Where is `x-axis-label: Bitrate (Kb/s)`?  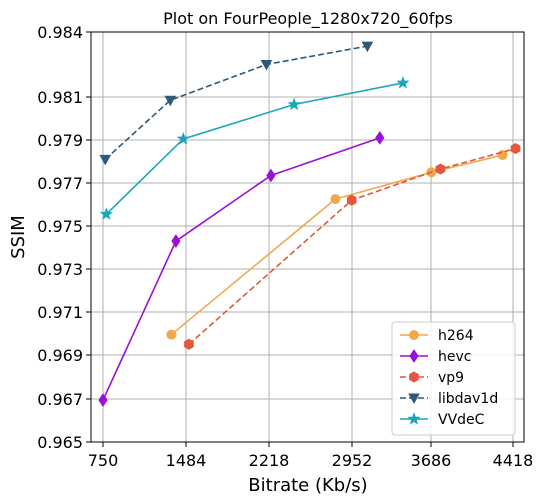
x-axis-label: Bitrate (Kb/s) is located at coordinates (307, 485).